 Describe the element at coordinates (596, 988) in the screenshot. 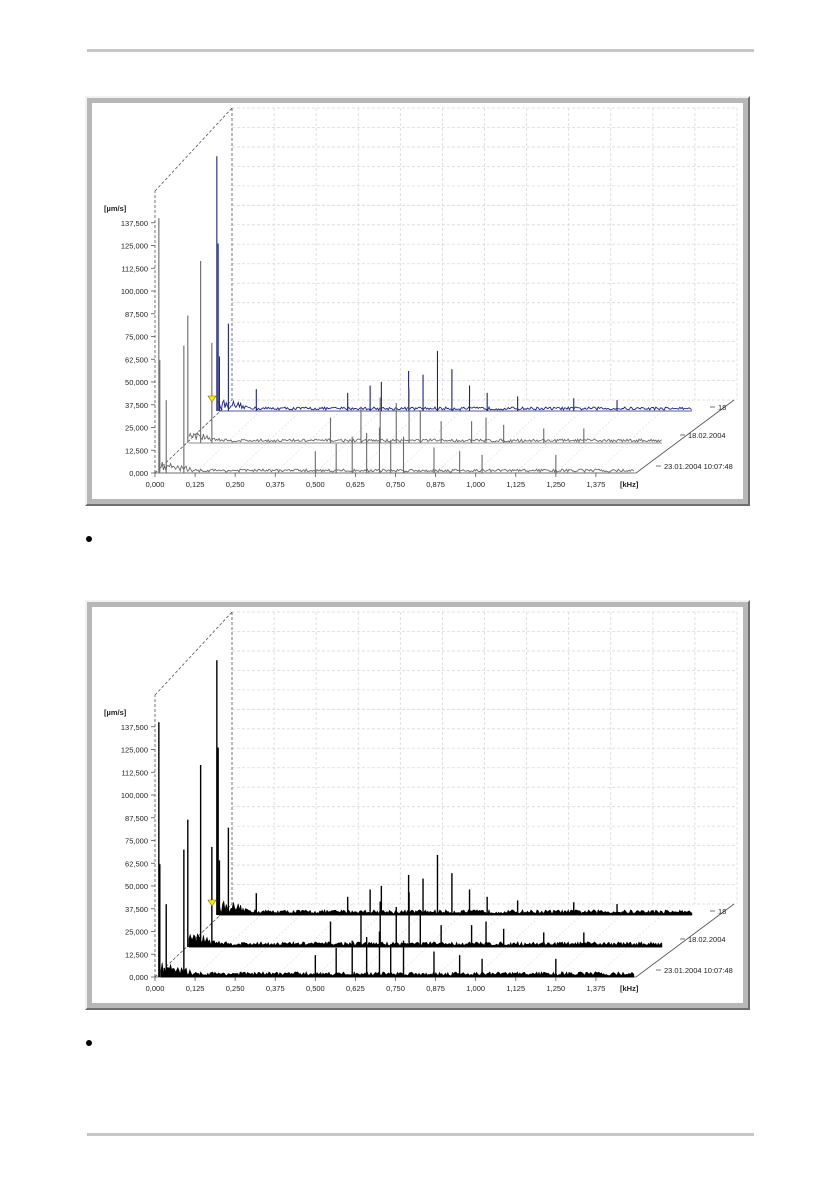

I see `x-tick-label: 1,375` at that location.